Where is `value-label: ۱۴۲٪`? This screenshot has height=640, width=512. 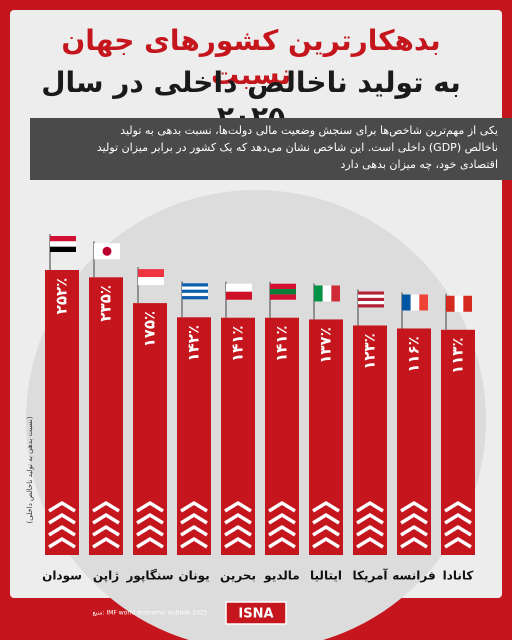 value-label: ۱۴۲٪ is located at coordinates (194, 343).